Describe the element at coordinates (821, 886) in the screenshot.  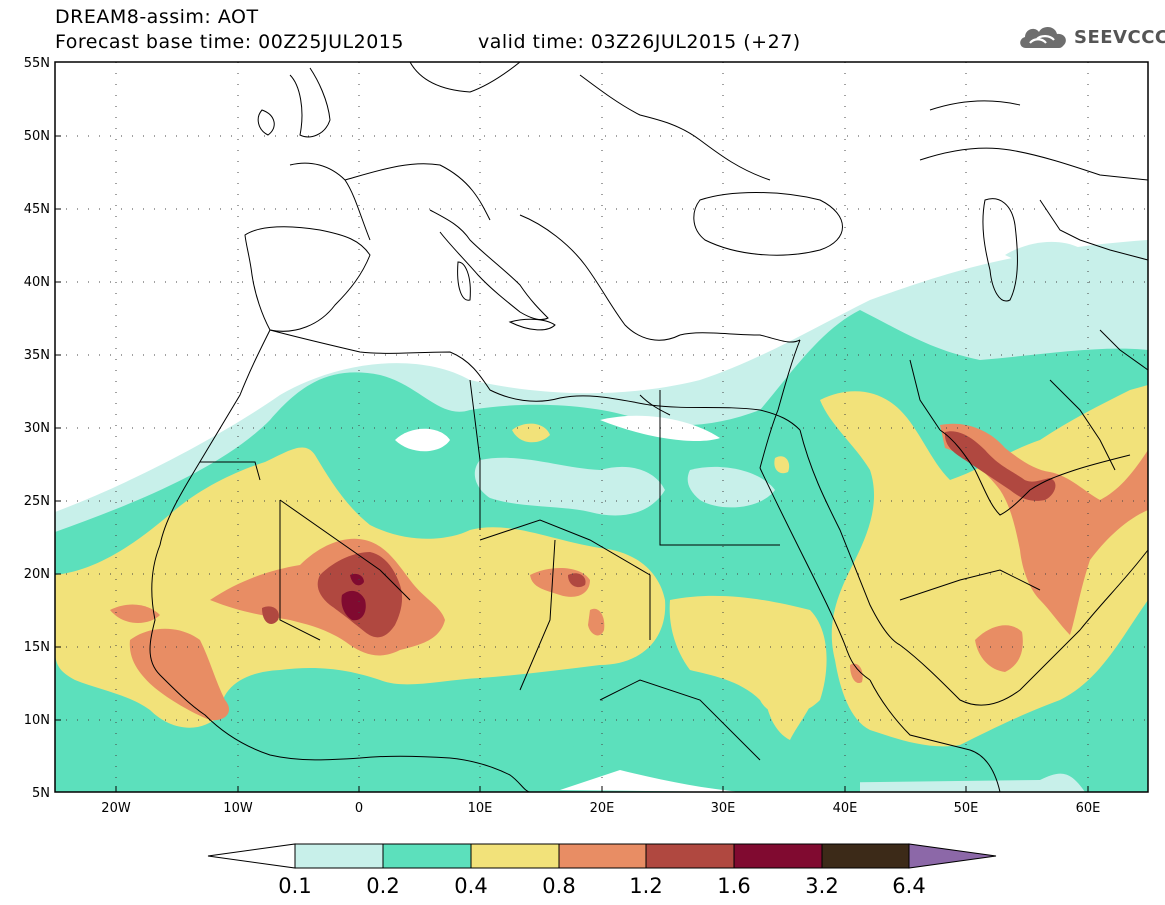
I see `colorbar-label: 3.2` at that location.